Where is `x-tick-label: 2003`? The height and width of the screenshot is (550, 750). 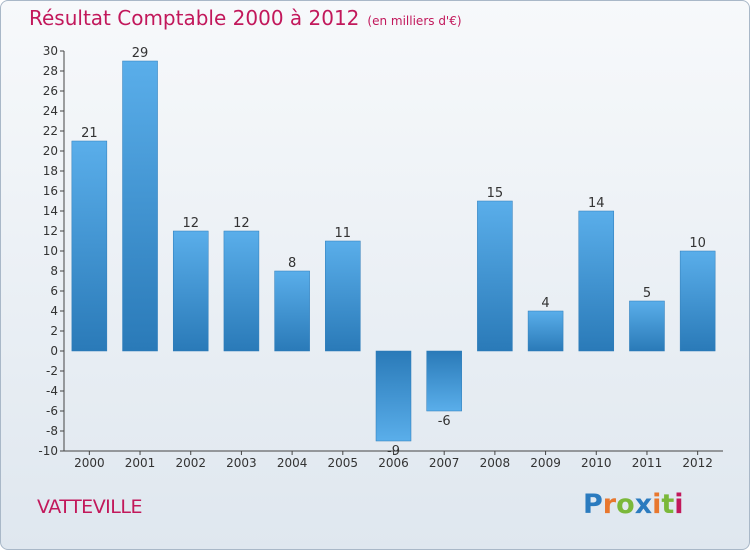
x-tick-label: 2003 is located at coordinates (241, 463).